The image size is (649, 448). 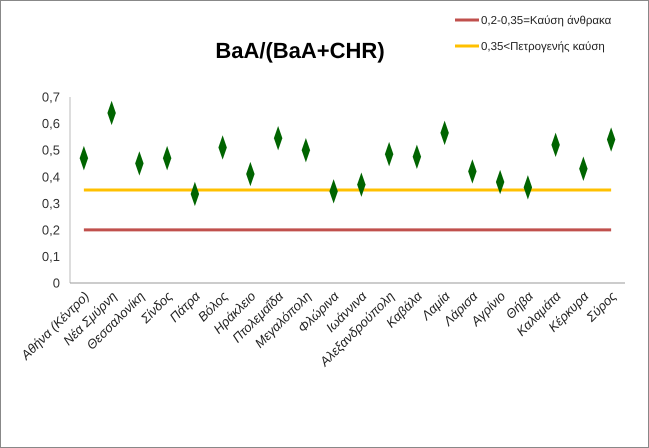 I want to click on chart-title: BaA/(BaA+CHR), so click(x=300, y=50).